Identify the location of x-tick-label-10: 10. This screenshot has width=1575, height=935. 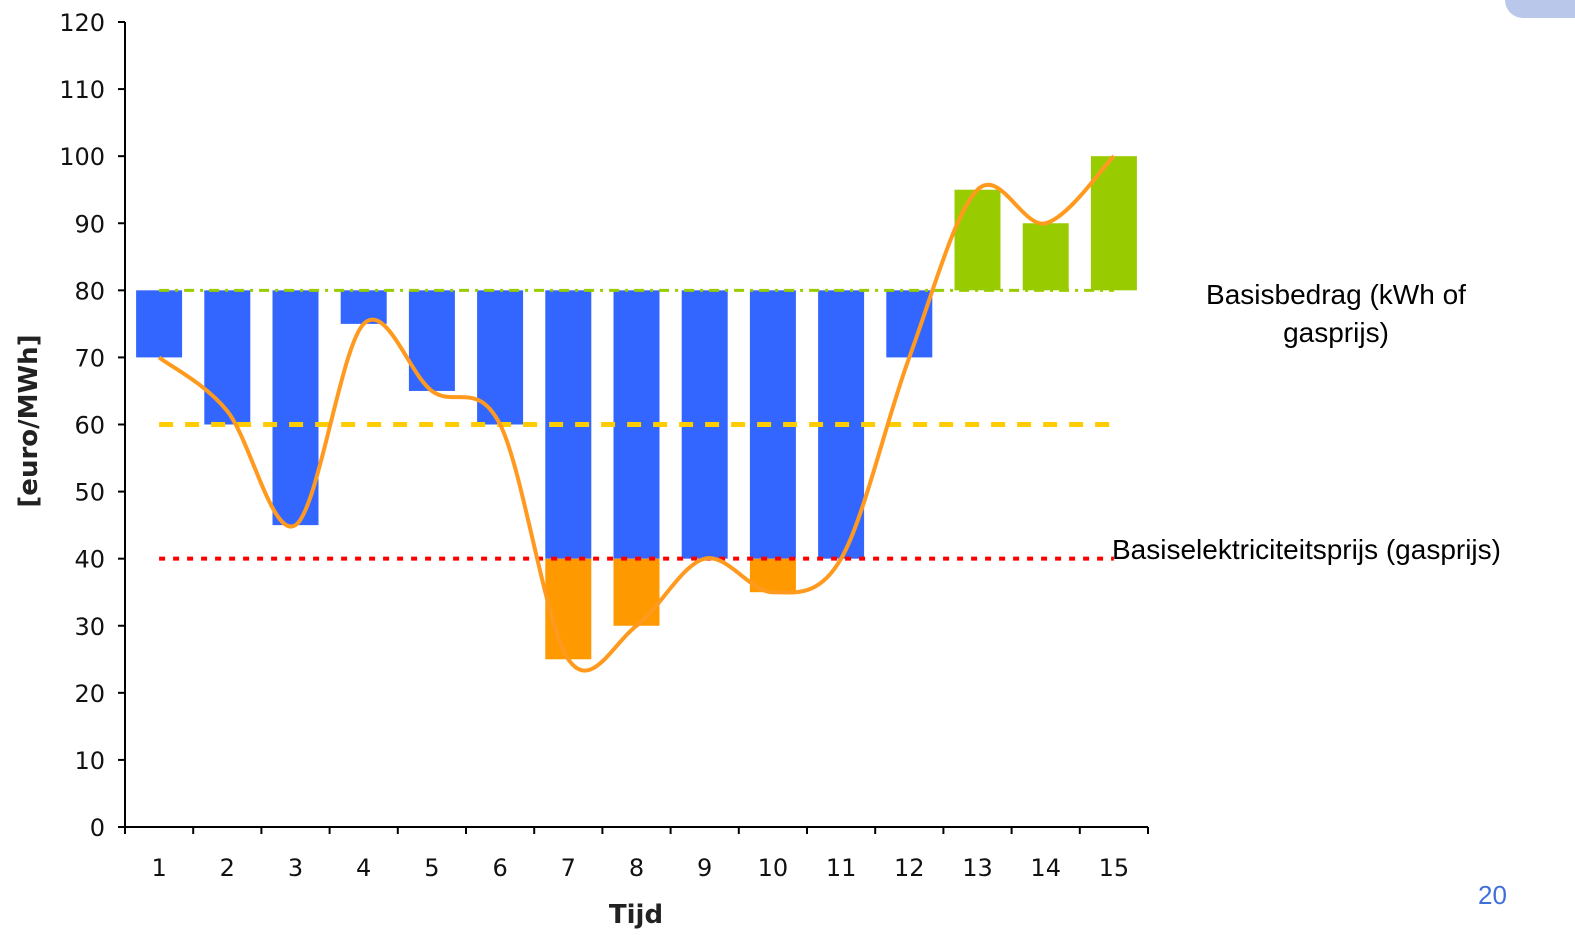
(773, 868).